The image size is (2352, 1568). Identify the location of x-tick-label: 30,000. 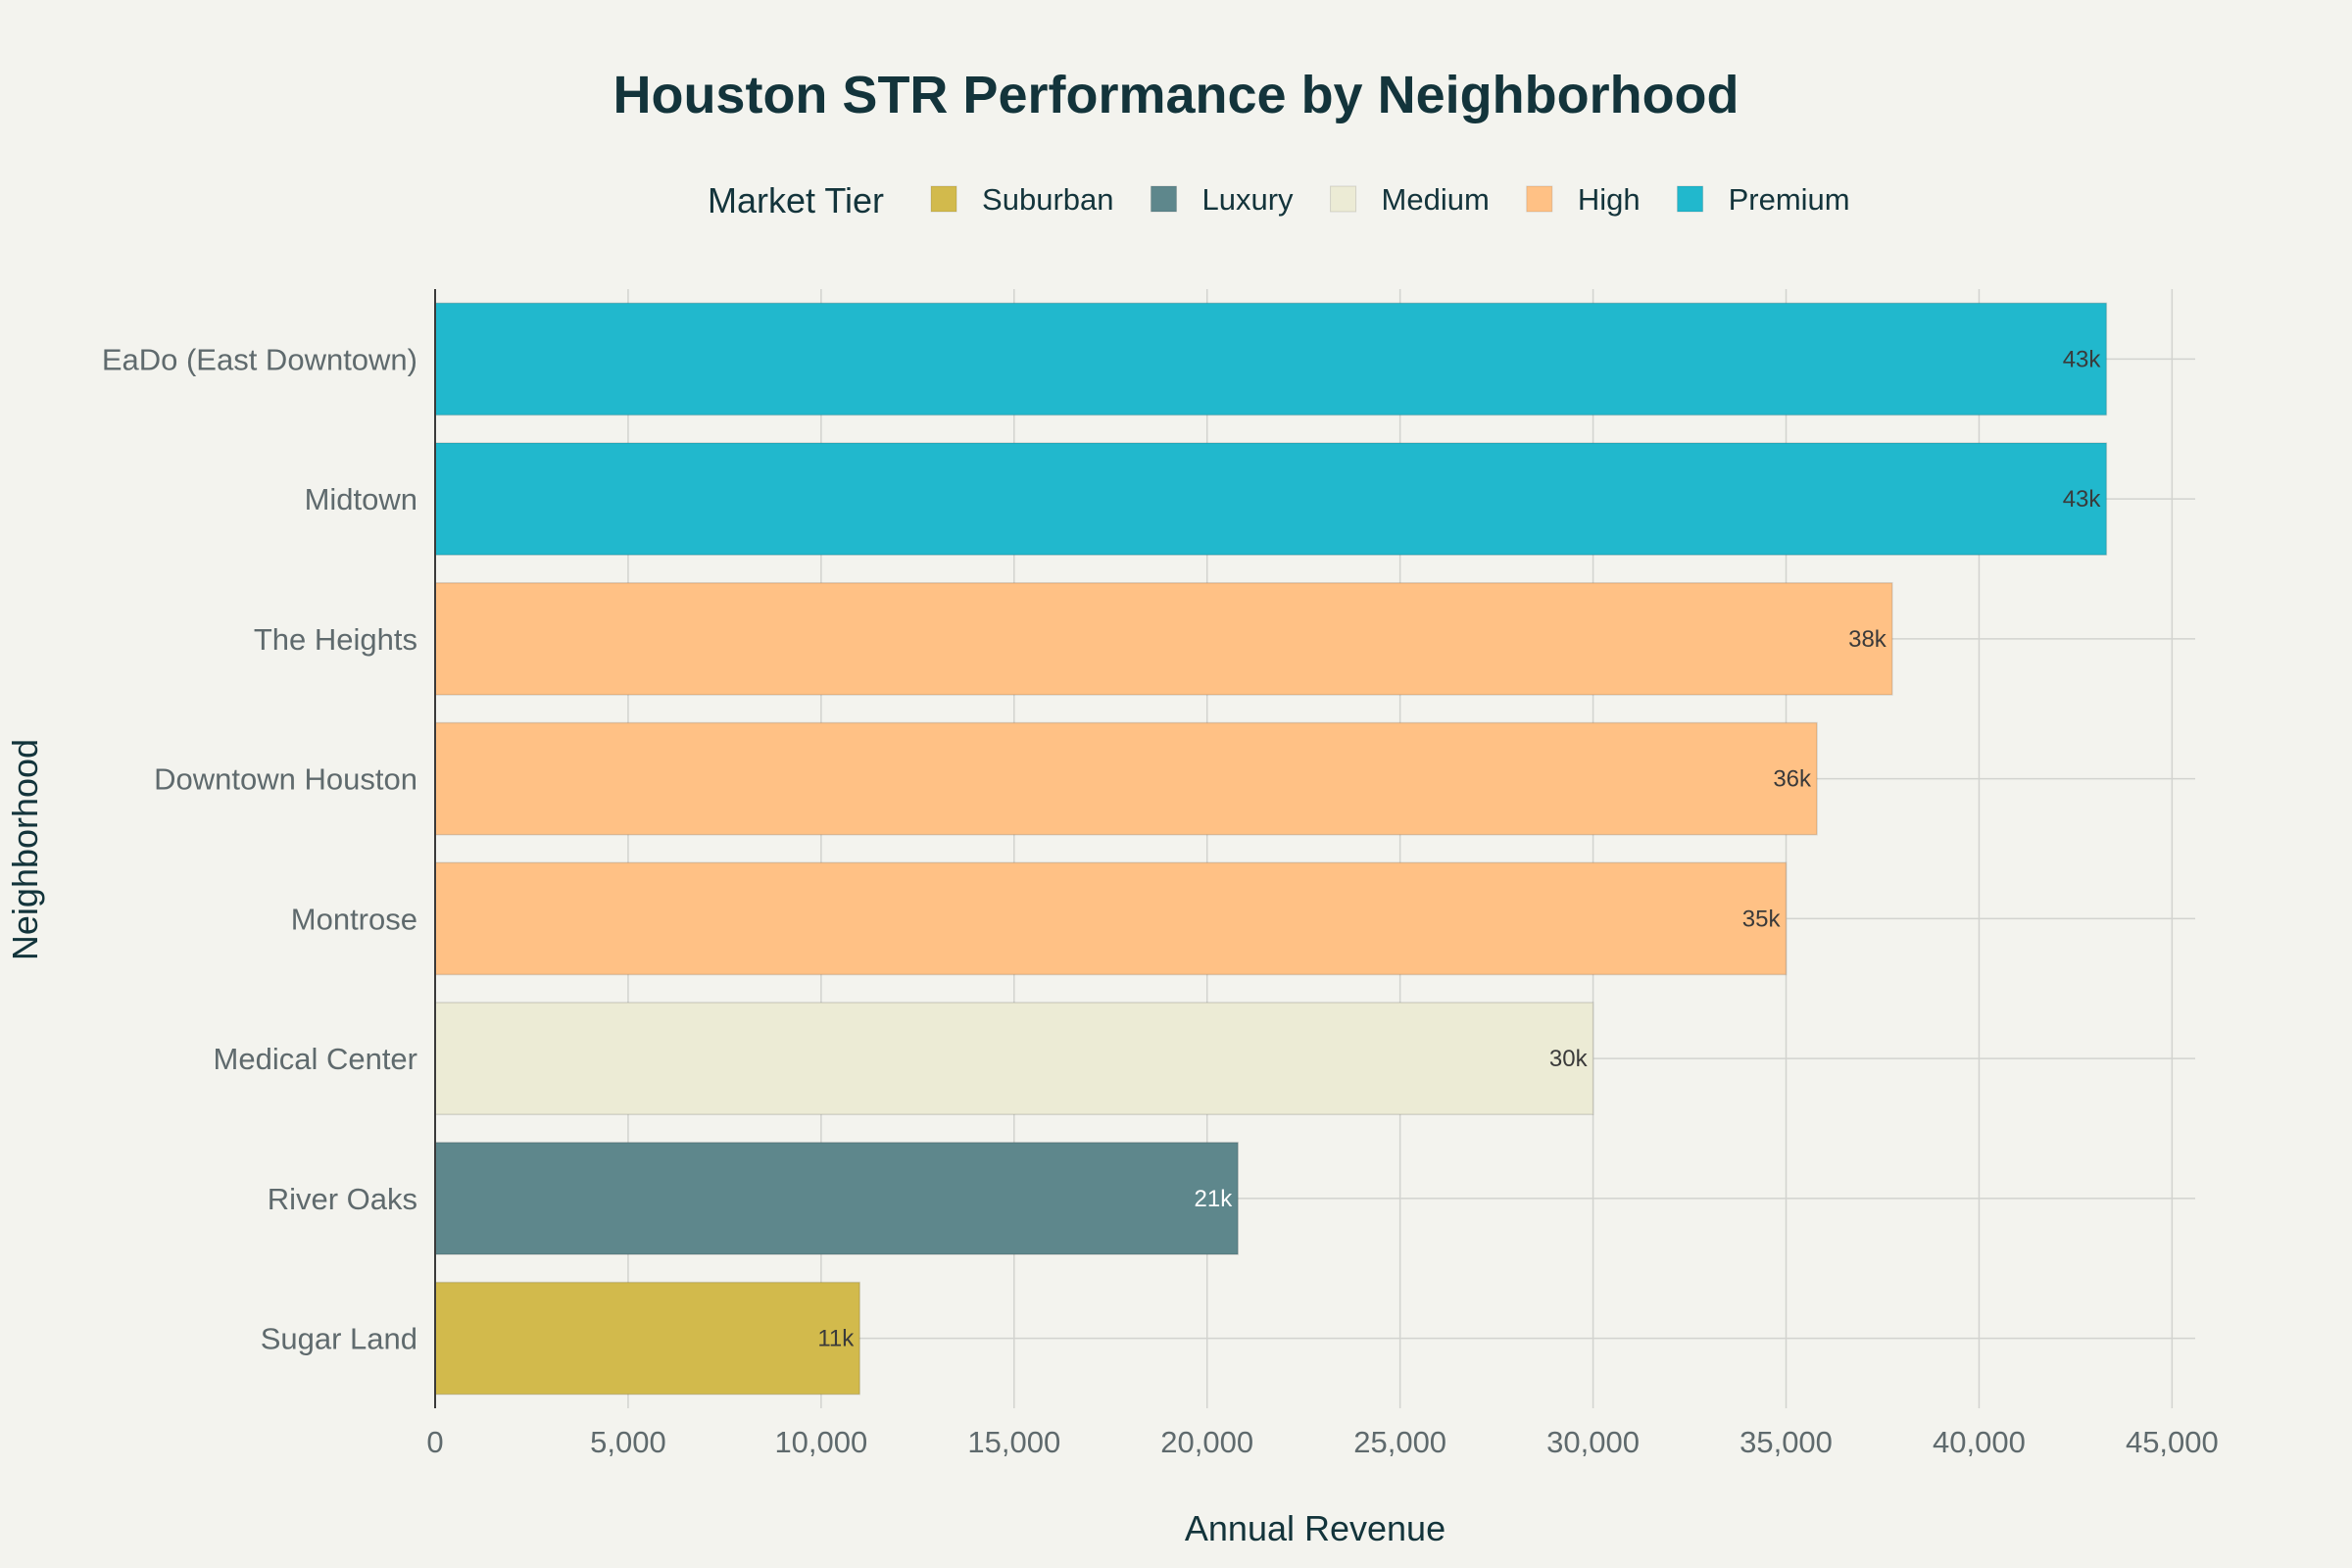
(1593, 1442).